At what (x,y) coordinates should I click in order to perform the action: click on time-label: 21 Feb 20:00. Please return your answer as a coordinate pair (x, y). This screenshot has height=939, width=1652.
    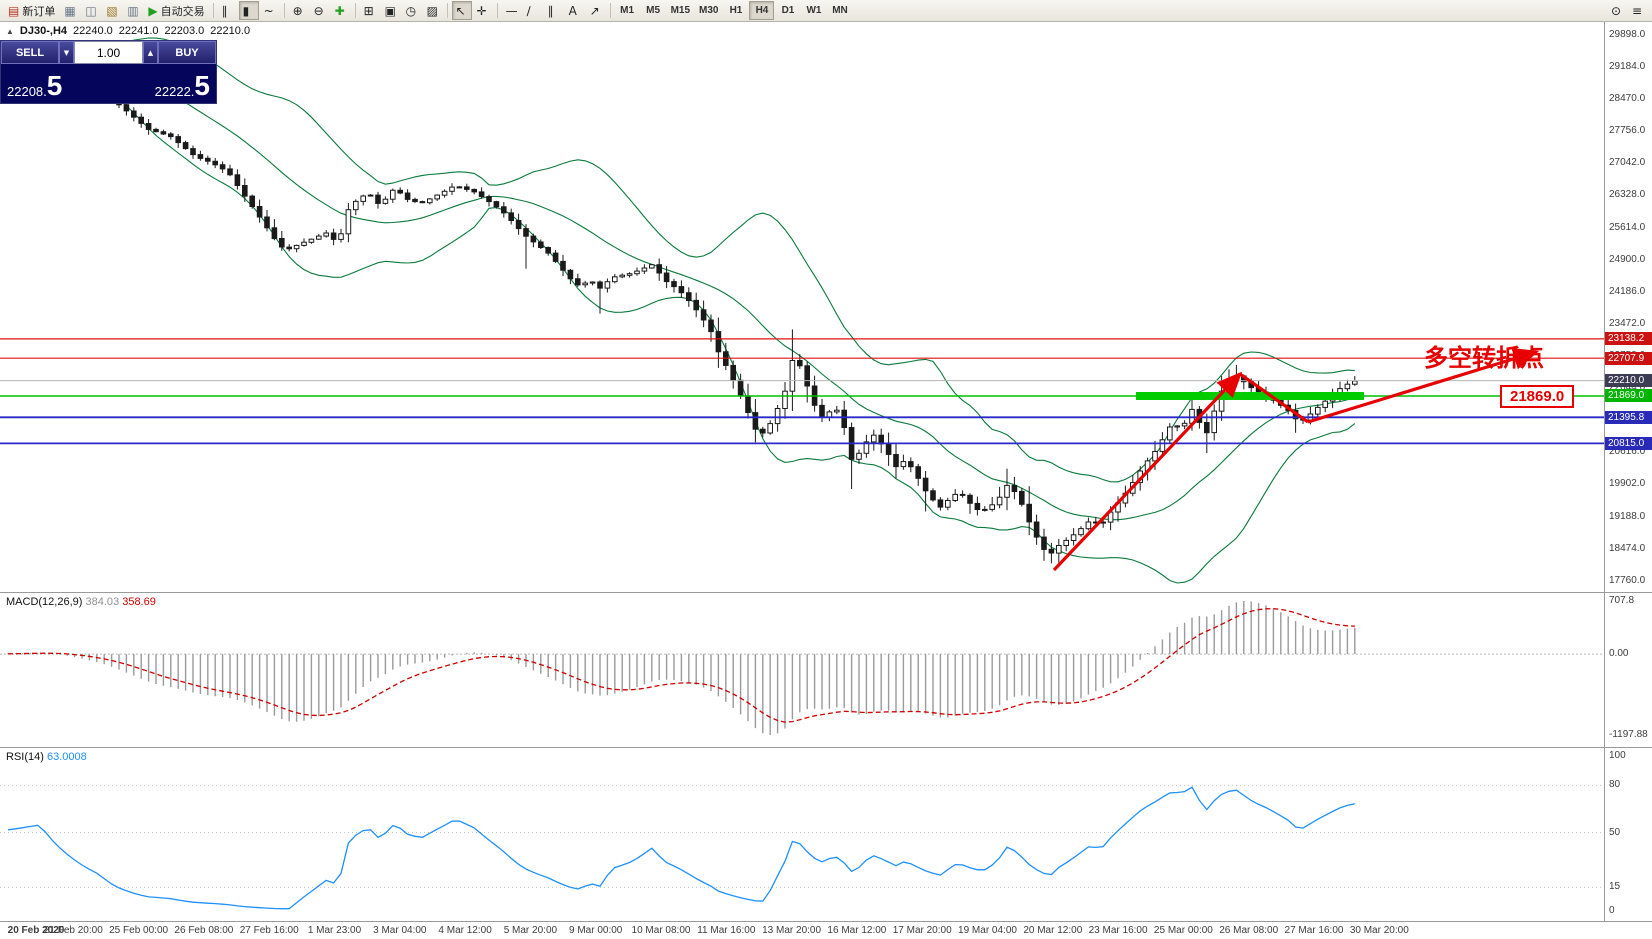
    Looking at the image, I should click on (73, 930).